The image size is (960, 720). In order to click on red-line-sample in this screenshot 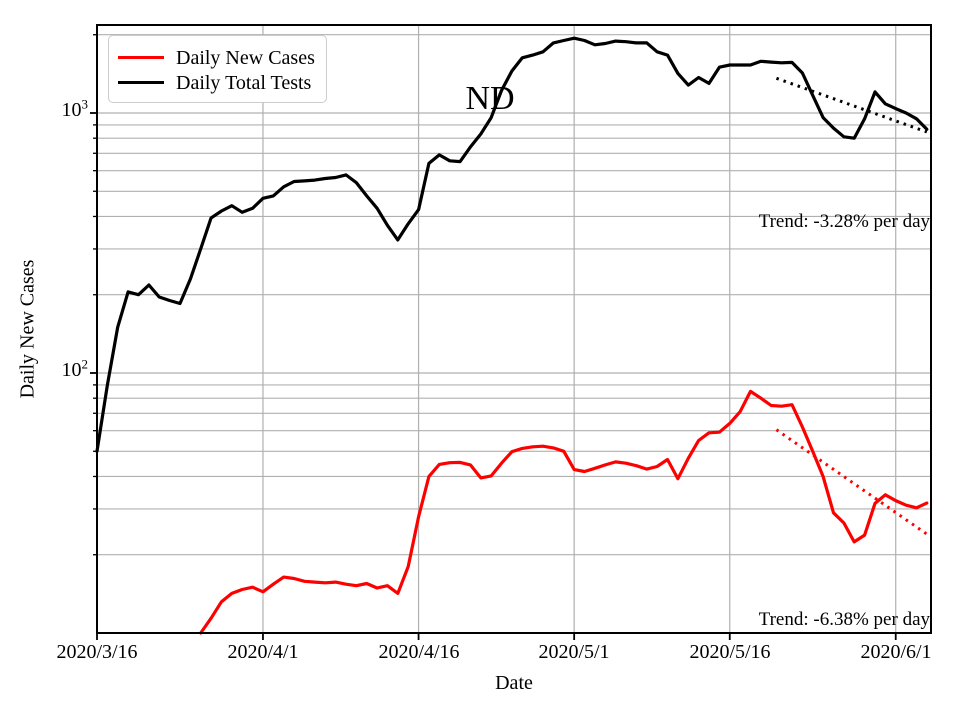, I will do `click(141, 57)`.